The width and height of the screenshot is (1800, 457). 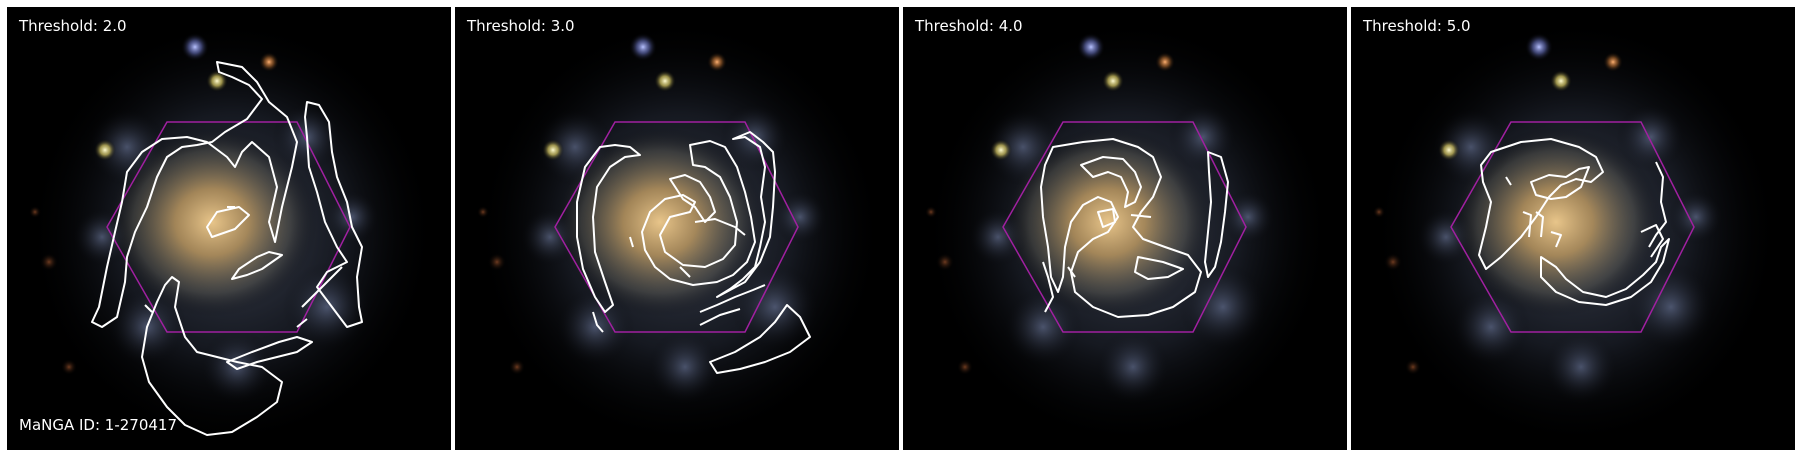 What do you see at coordinates (521, 26) in the screenshot?
I see `threshold-label: Threshold: 3.0` at bounding box center [521, 26].